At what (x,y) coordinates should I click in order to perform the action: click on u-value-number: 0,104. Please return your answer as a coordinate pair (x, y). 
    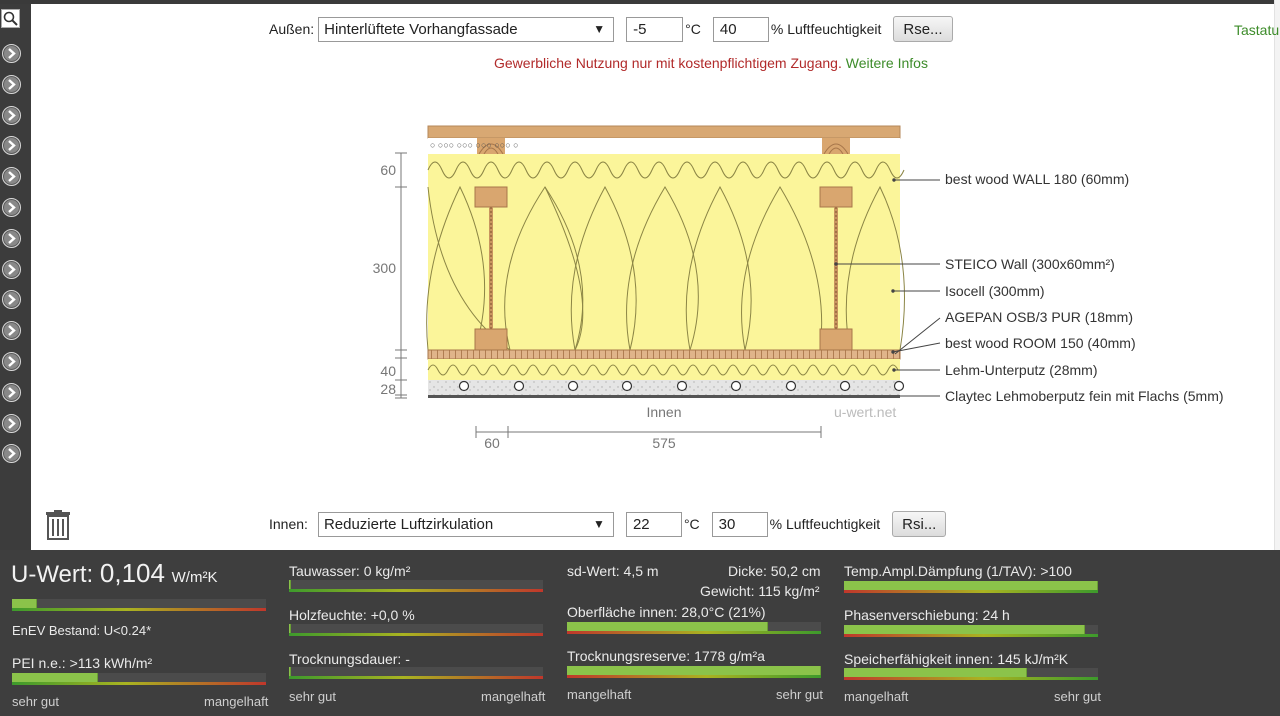
    Looking at the image, I should click on (132, 573).